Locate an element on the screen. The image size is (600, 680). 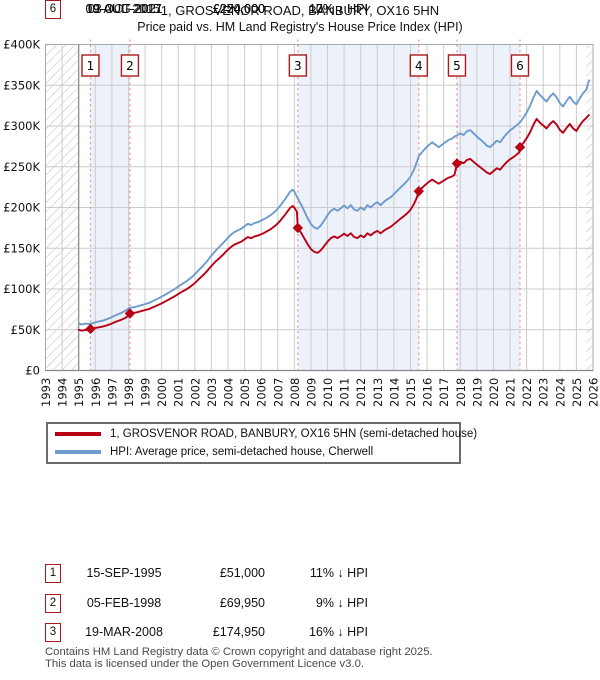
sale-price: £69,950 is located at coordinates (242, 603).